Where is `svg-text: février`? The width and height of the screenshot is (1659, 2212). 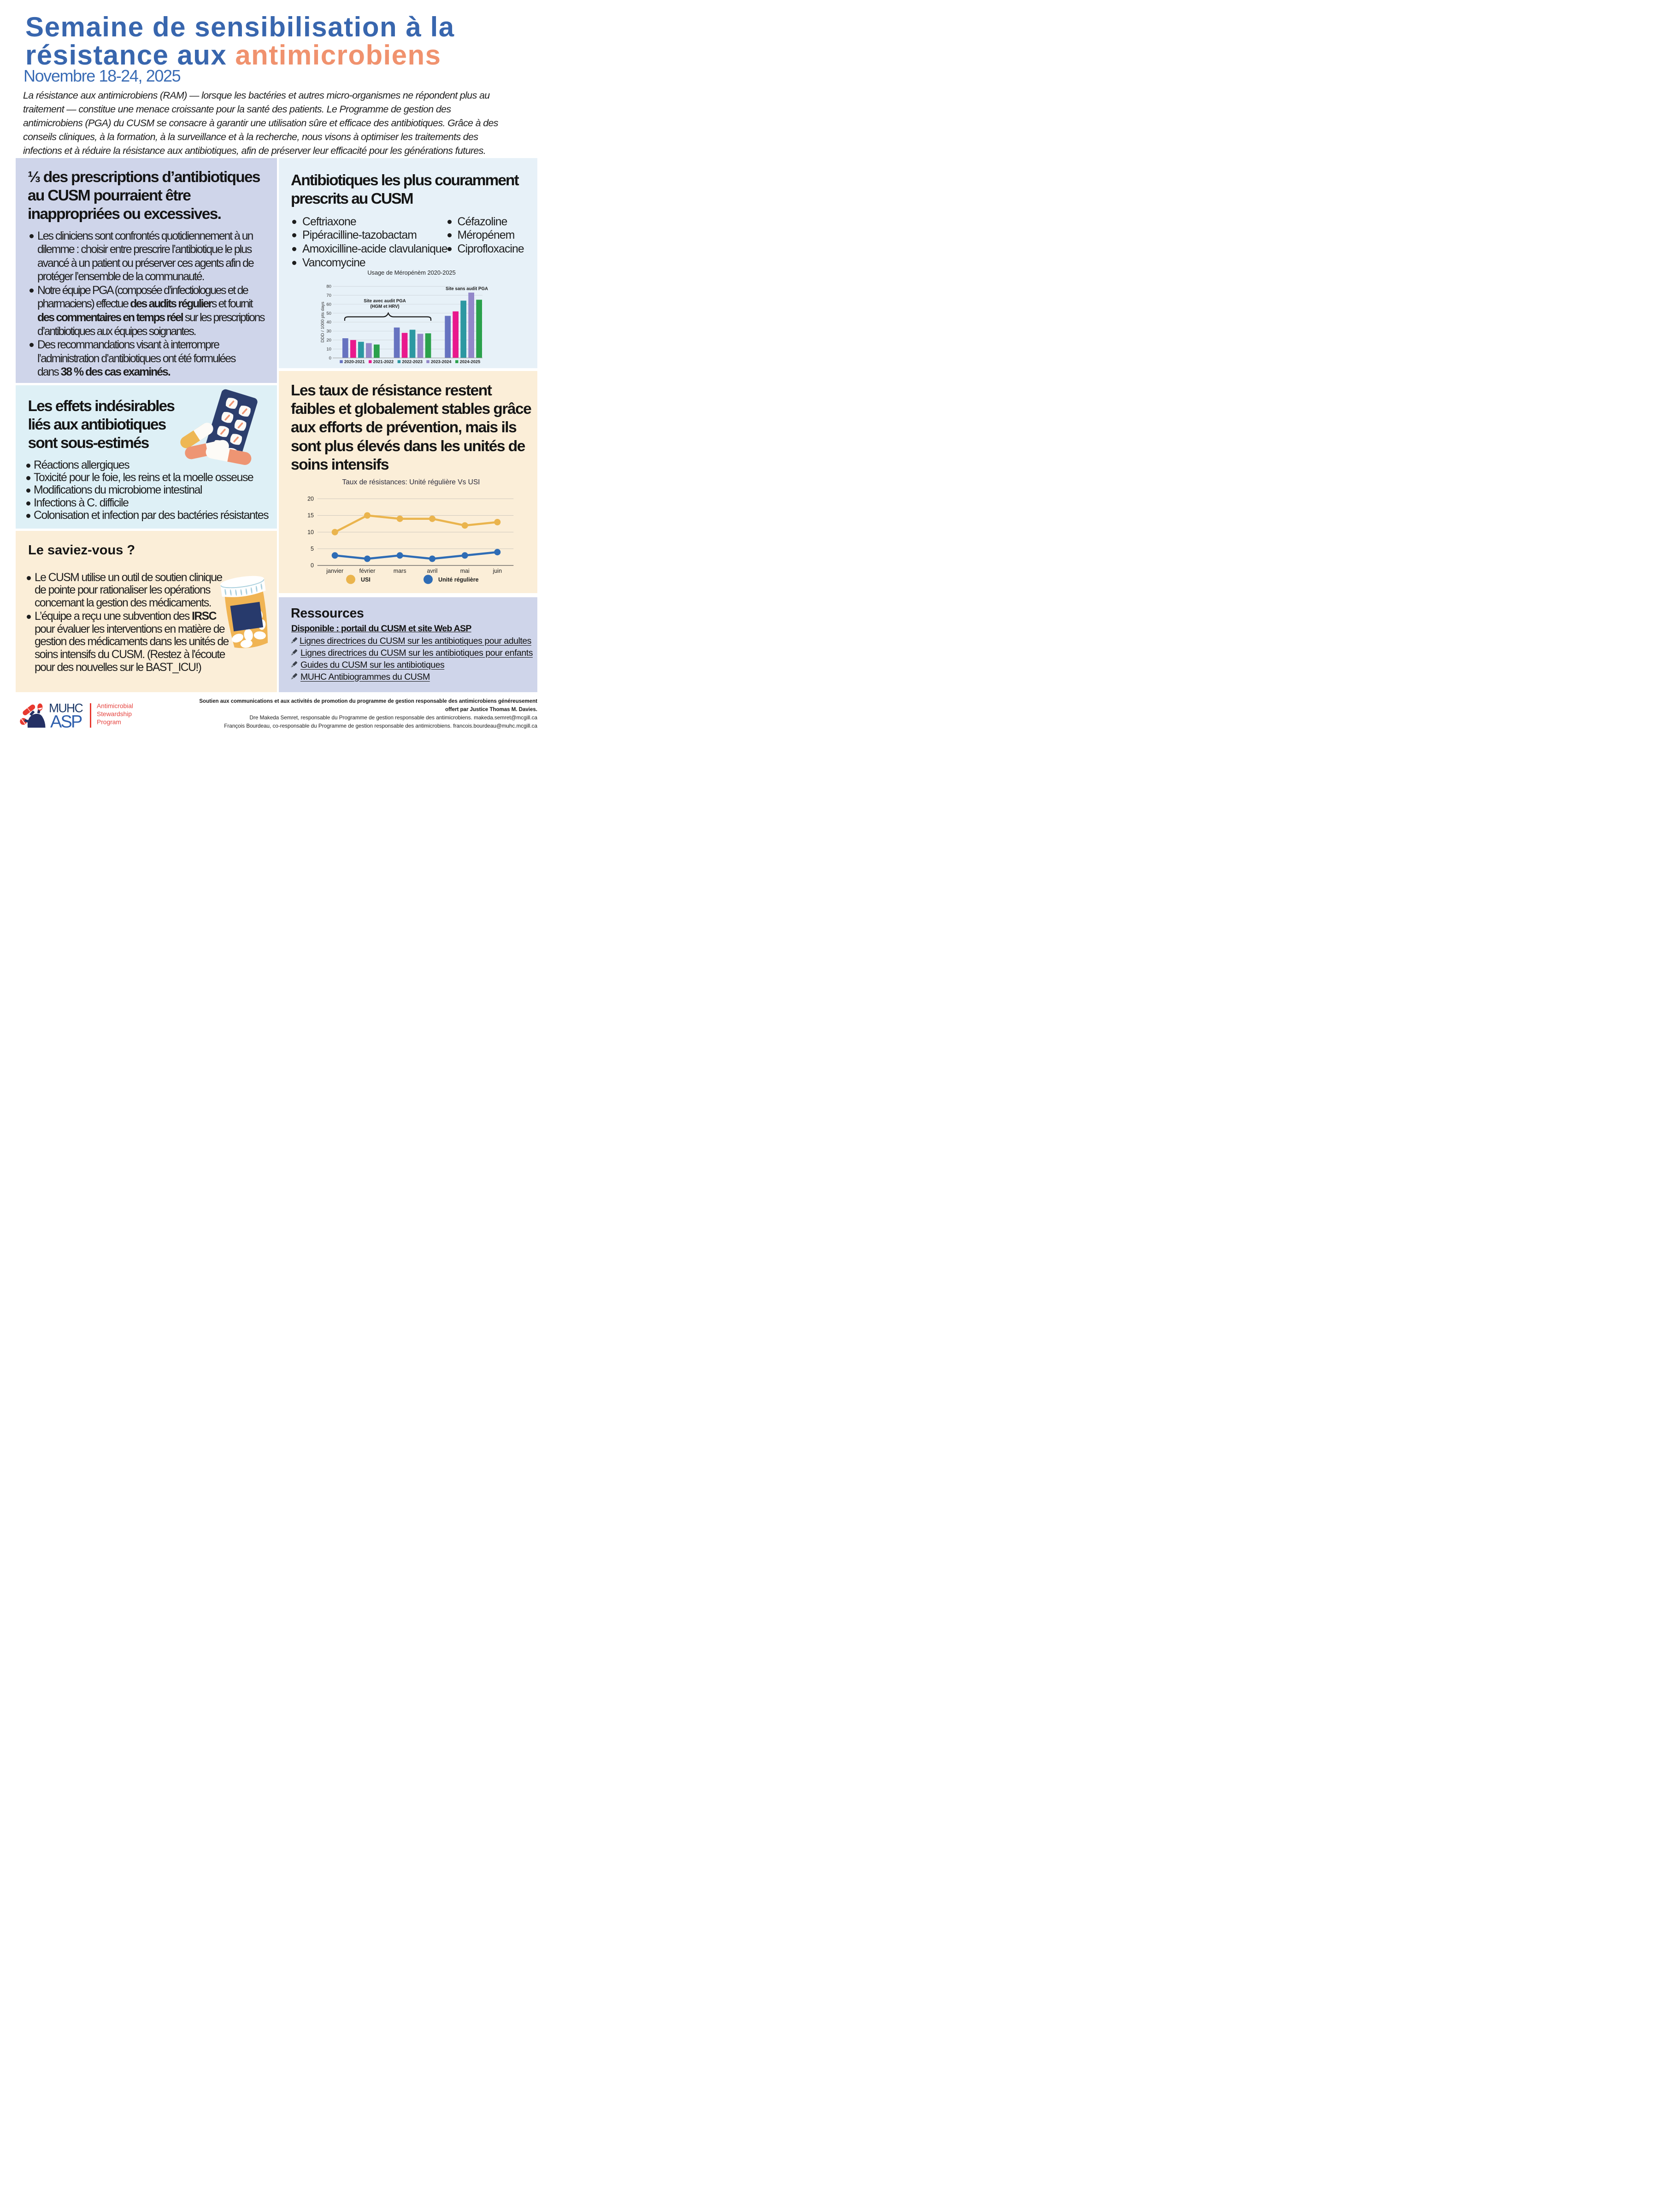
svg-text: février is located at coordinates (367, 571).